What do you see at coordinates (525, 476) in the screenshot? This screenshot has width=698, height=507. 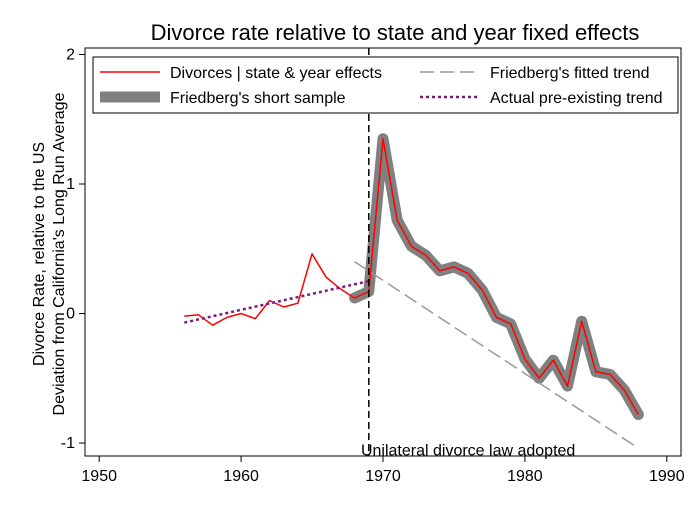 I see `x-tick-label-1980: 1980` at bounding box center [525, 476].